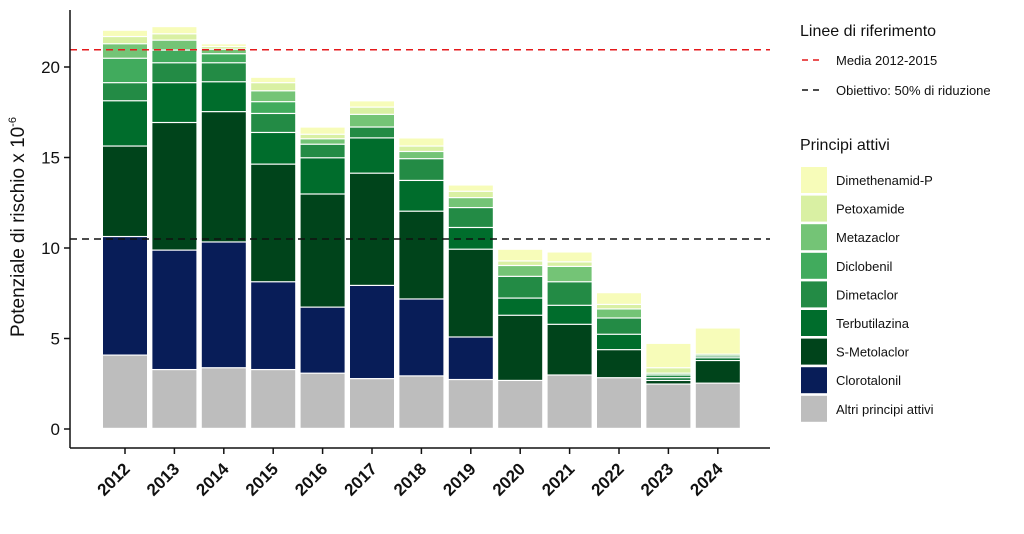 The image size is (1024, 534). Describe the element at coordinates (50, 248) in the screenshot. I see `y-tick-label-10: 10` at that location.